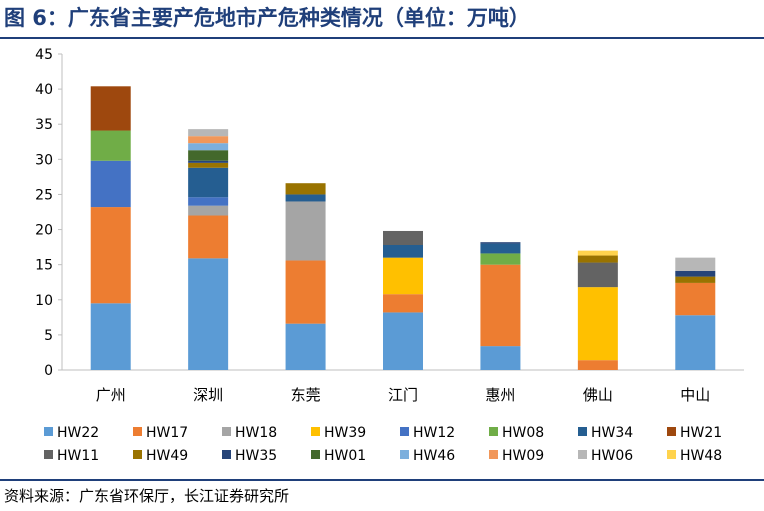 Image resolution: width=764 pixels, height=511 pixels. Describe the element at coordinates (701, 433) in the screenshot. I see `legend-label: HW21` at that location.